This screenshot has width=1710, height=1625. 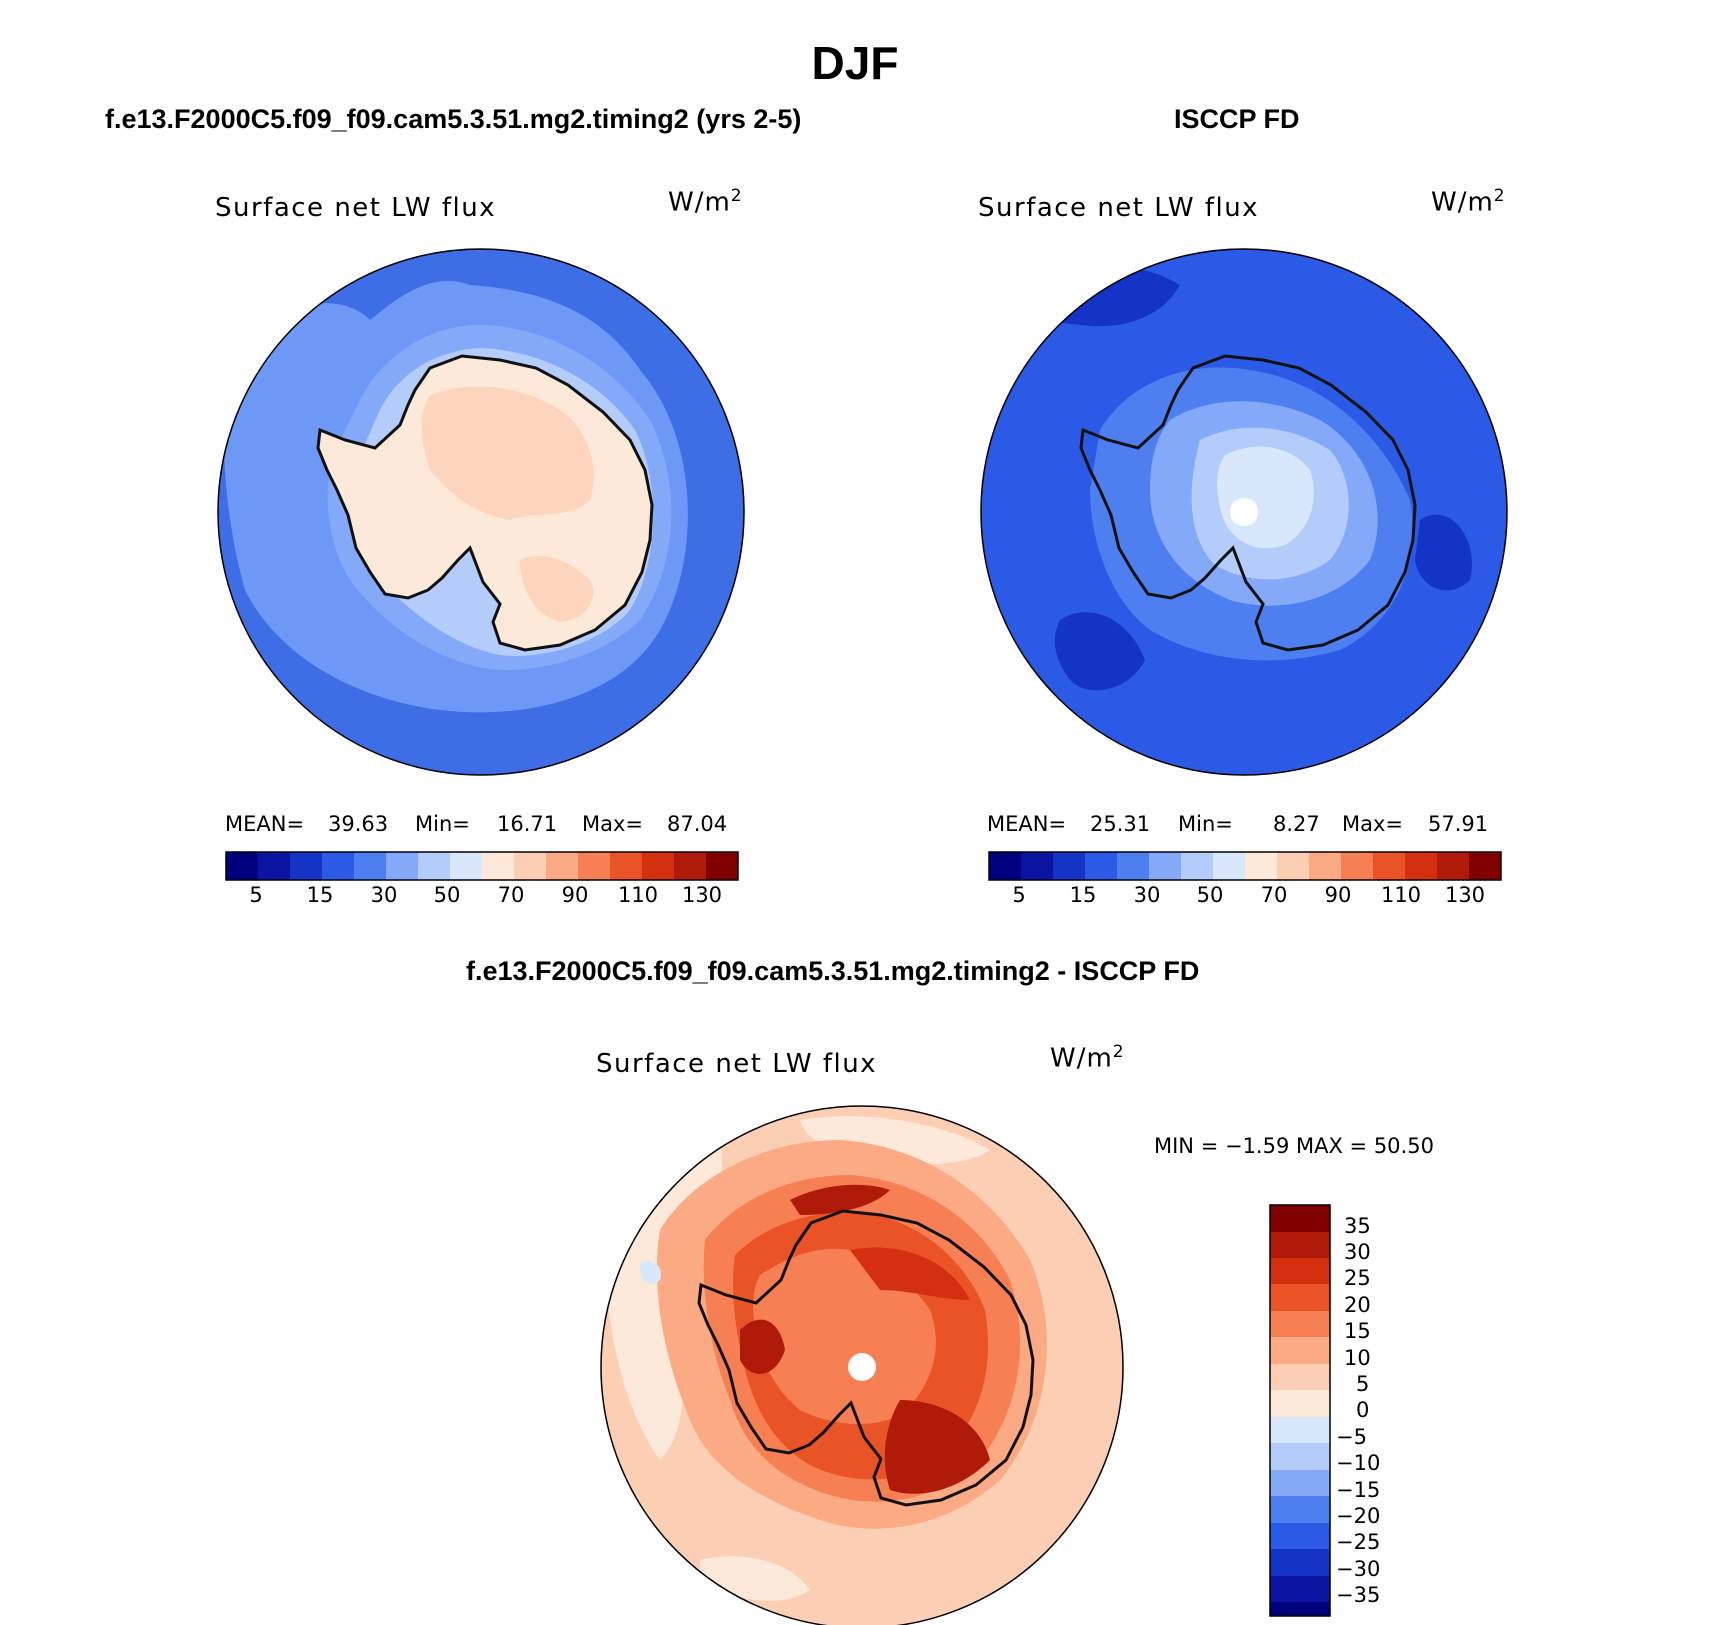 I want to click on obs-max-value: 57.91, so click(x=1458, y=824).